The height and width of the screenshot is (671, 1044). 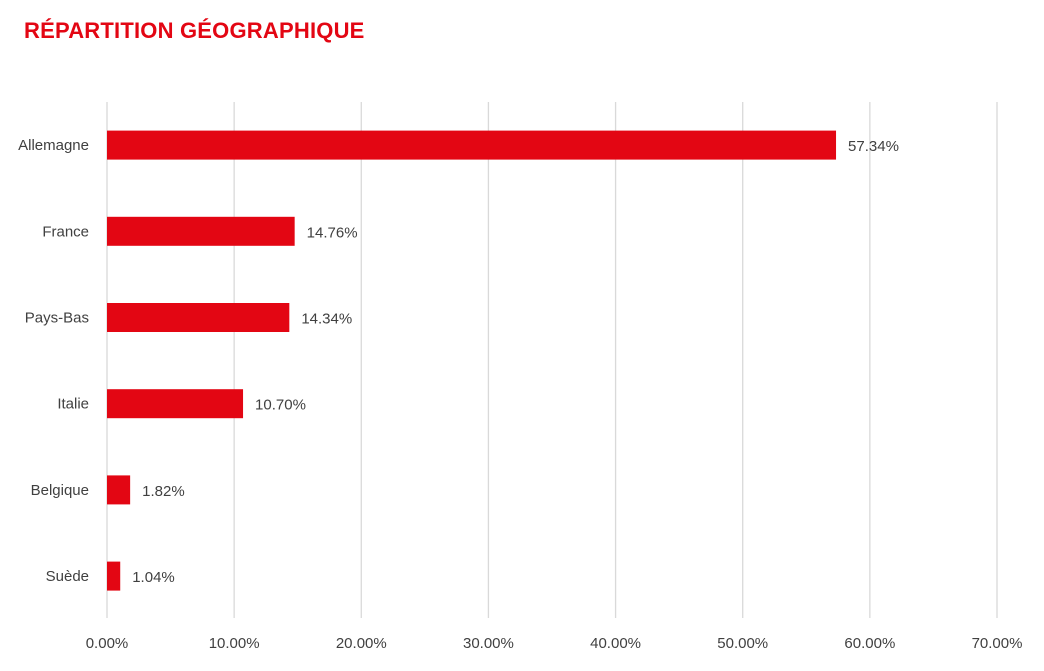 I want to click on category-label: Pays-Bas, so click(x=57, y=318).